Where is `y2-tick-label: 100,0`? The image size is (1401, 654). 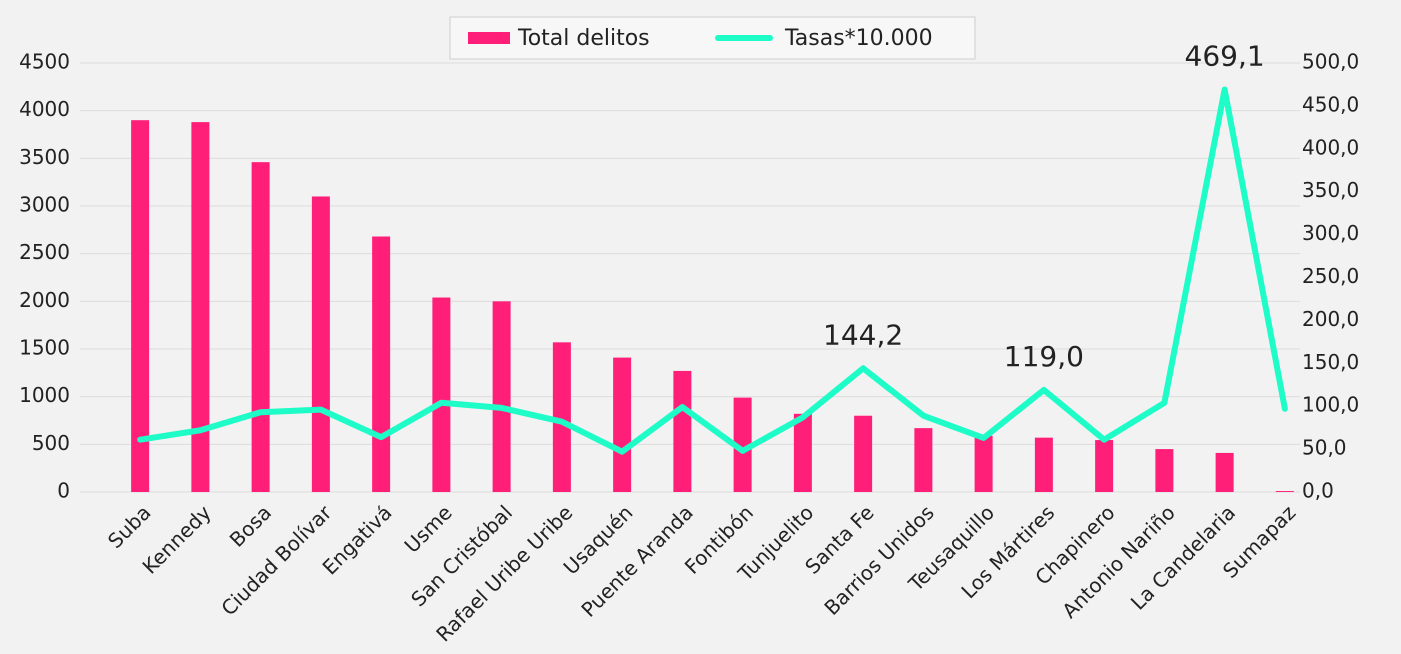 y2-tick-label: 100,0 is located at coordinates (1330, 405).